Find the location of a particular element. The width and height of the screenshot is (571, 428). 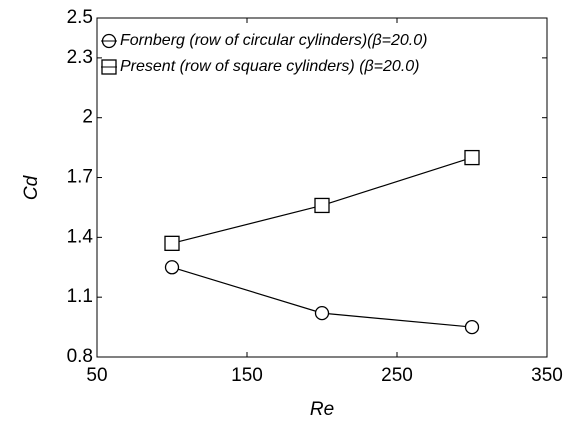

y-tick-label: 1.7 is located at coordinates (80, 177).